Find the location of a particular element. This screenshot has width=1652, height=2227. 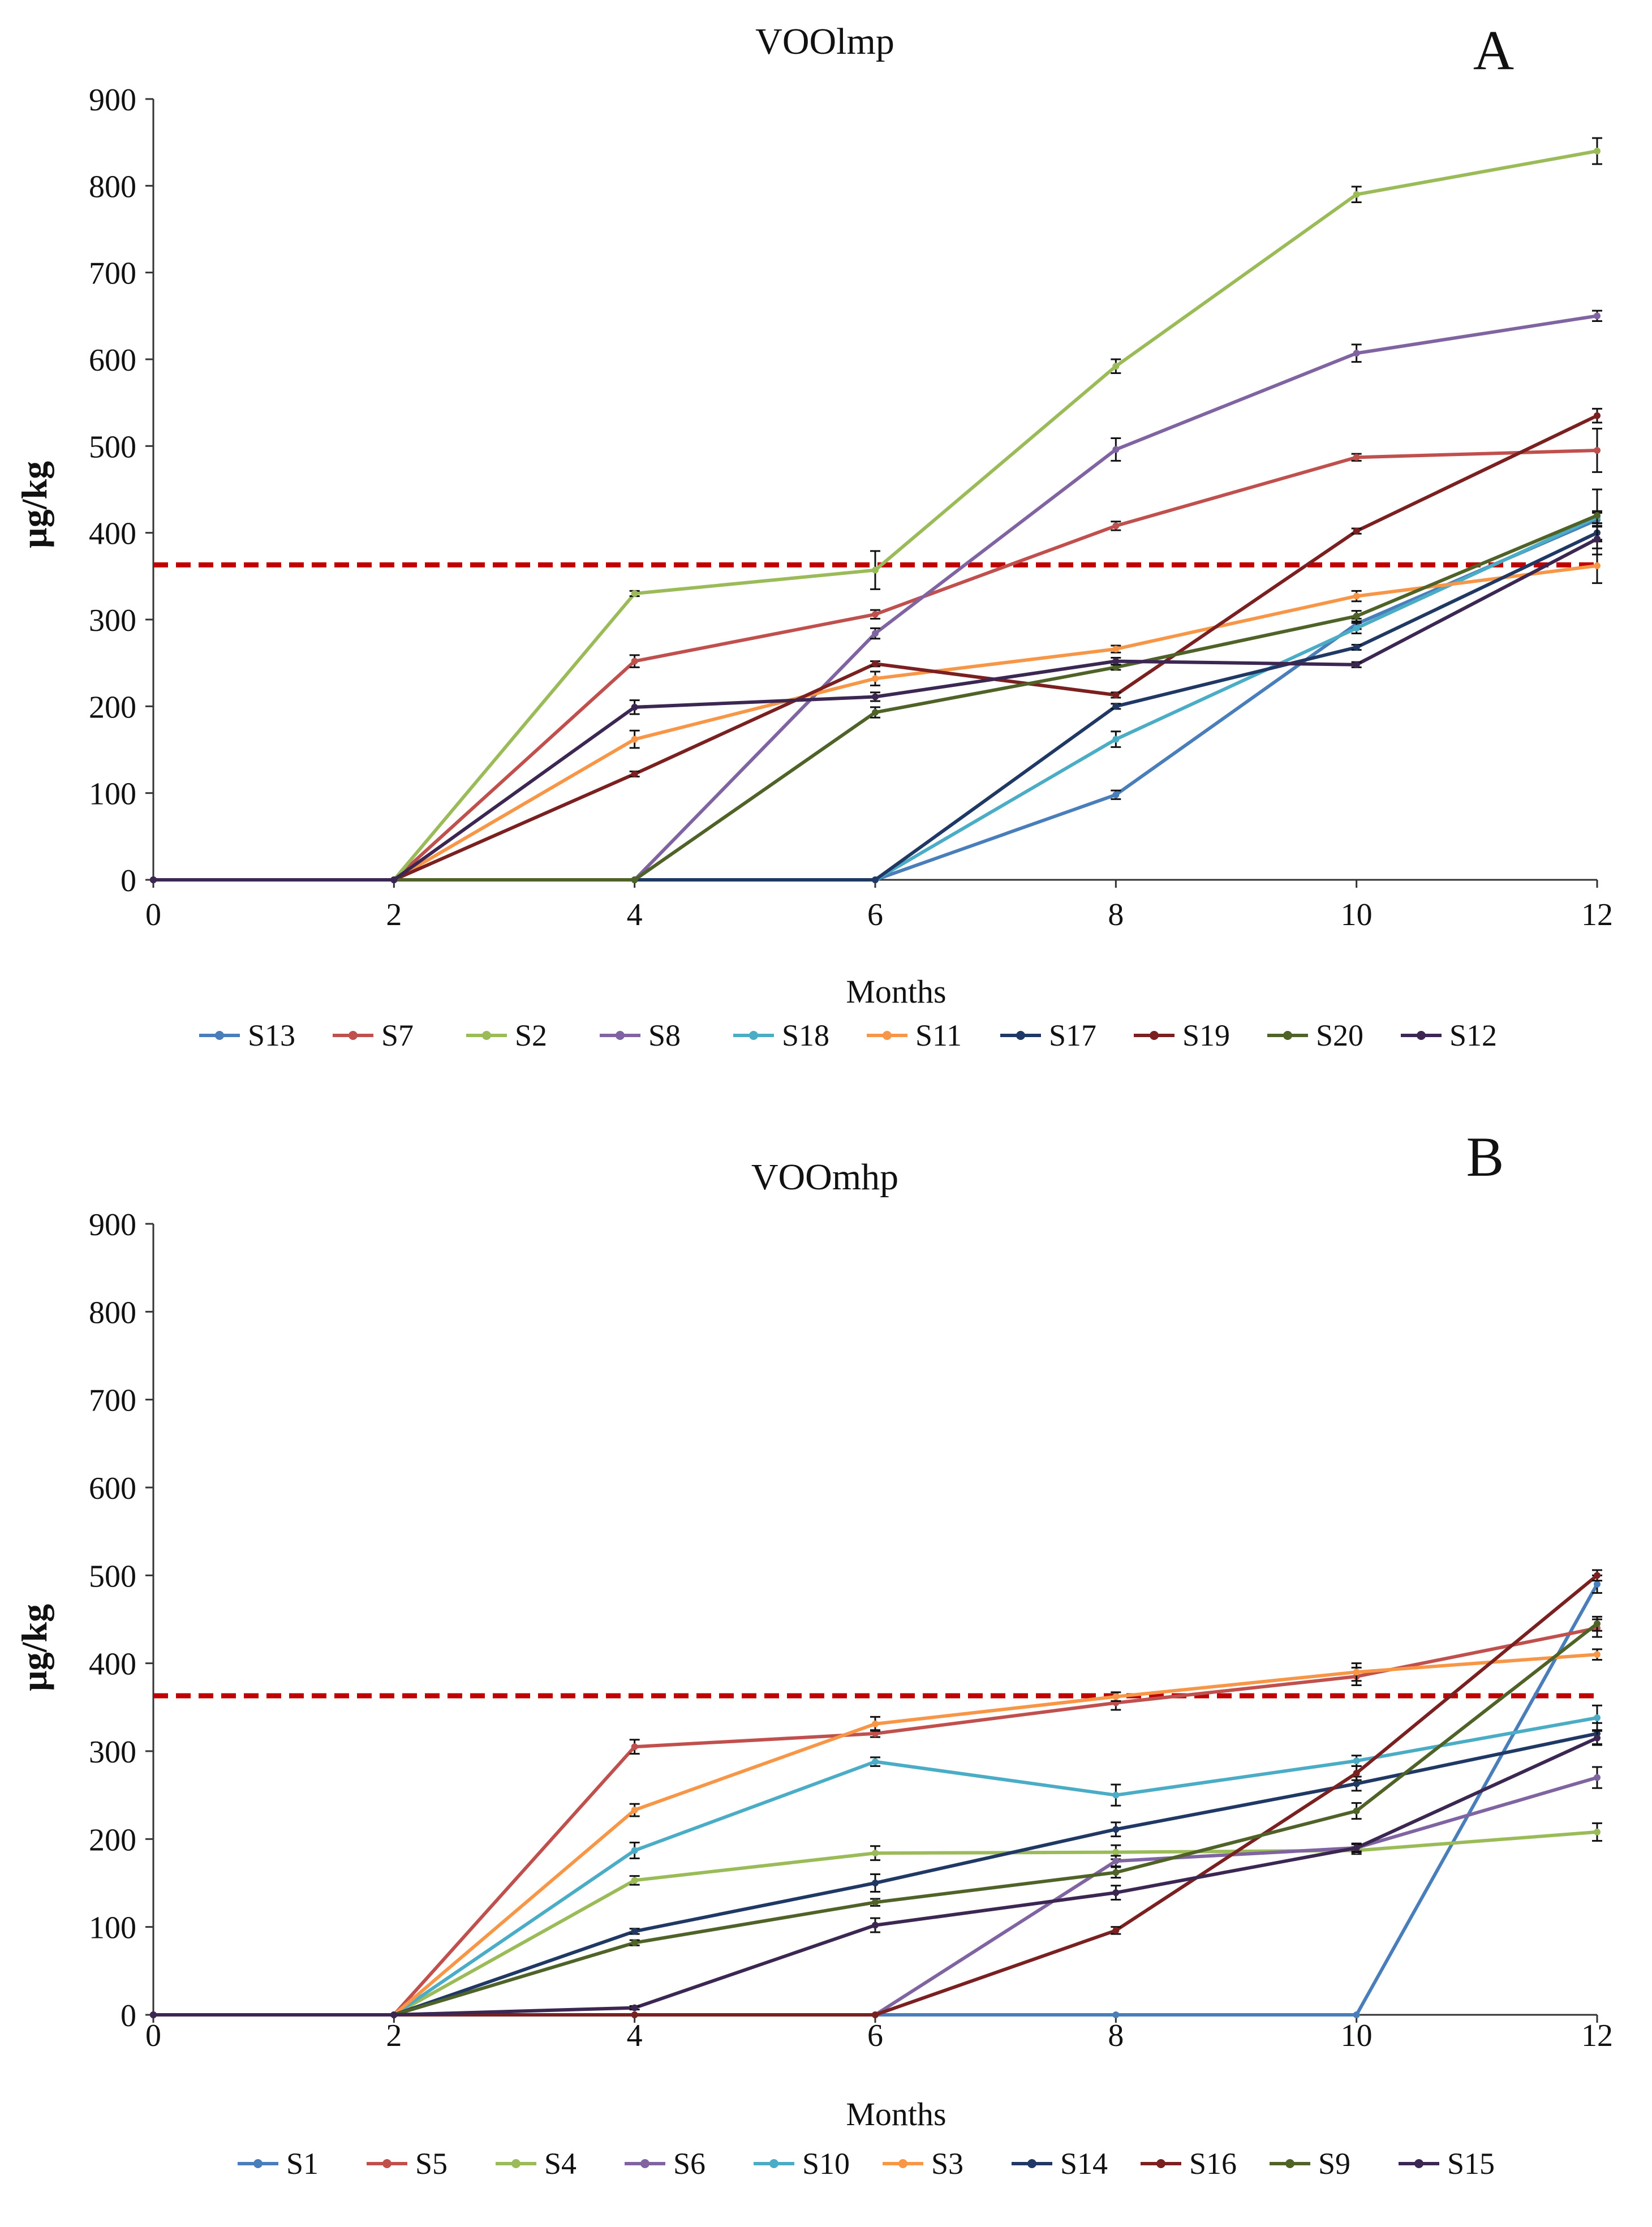

series-S14 is located at coordinates (876, 1870).